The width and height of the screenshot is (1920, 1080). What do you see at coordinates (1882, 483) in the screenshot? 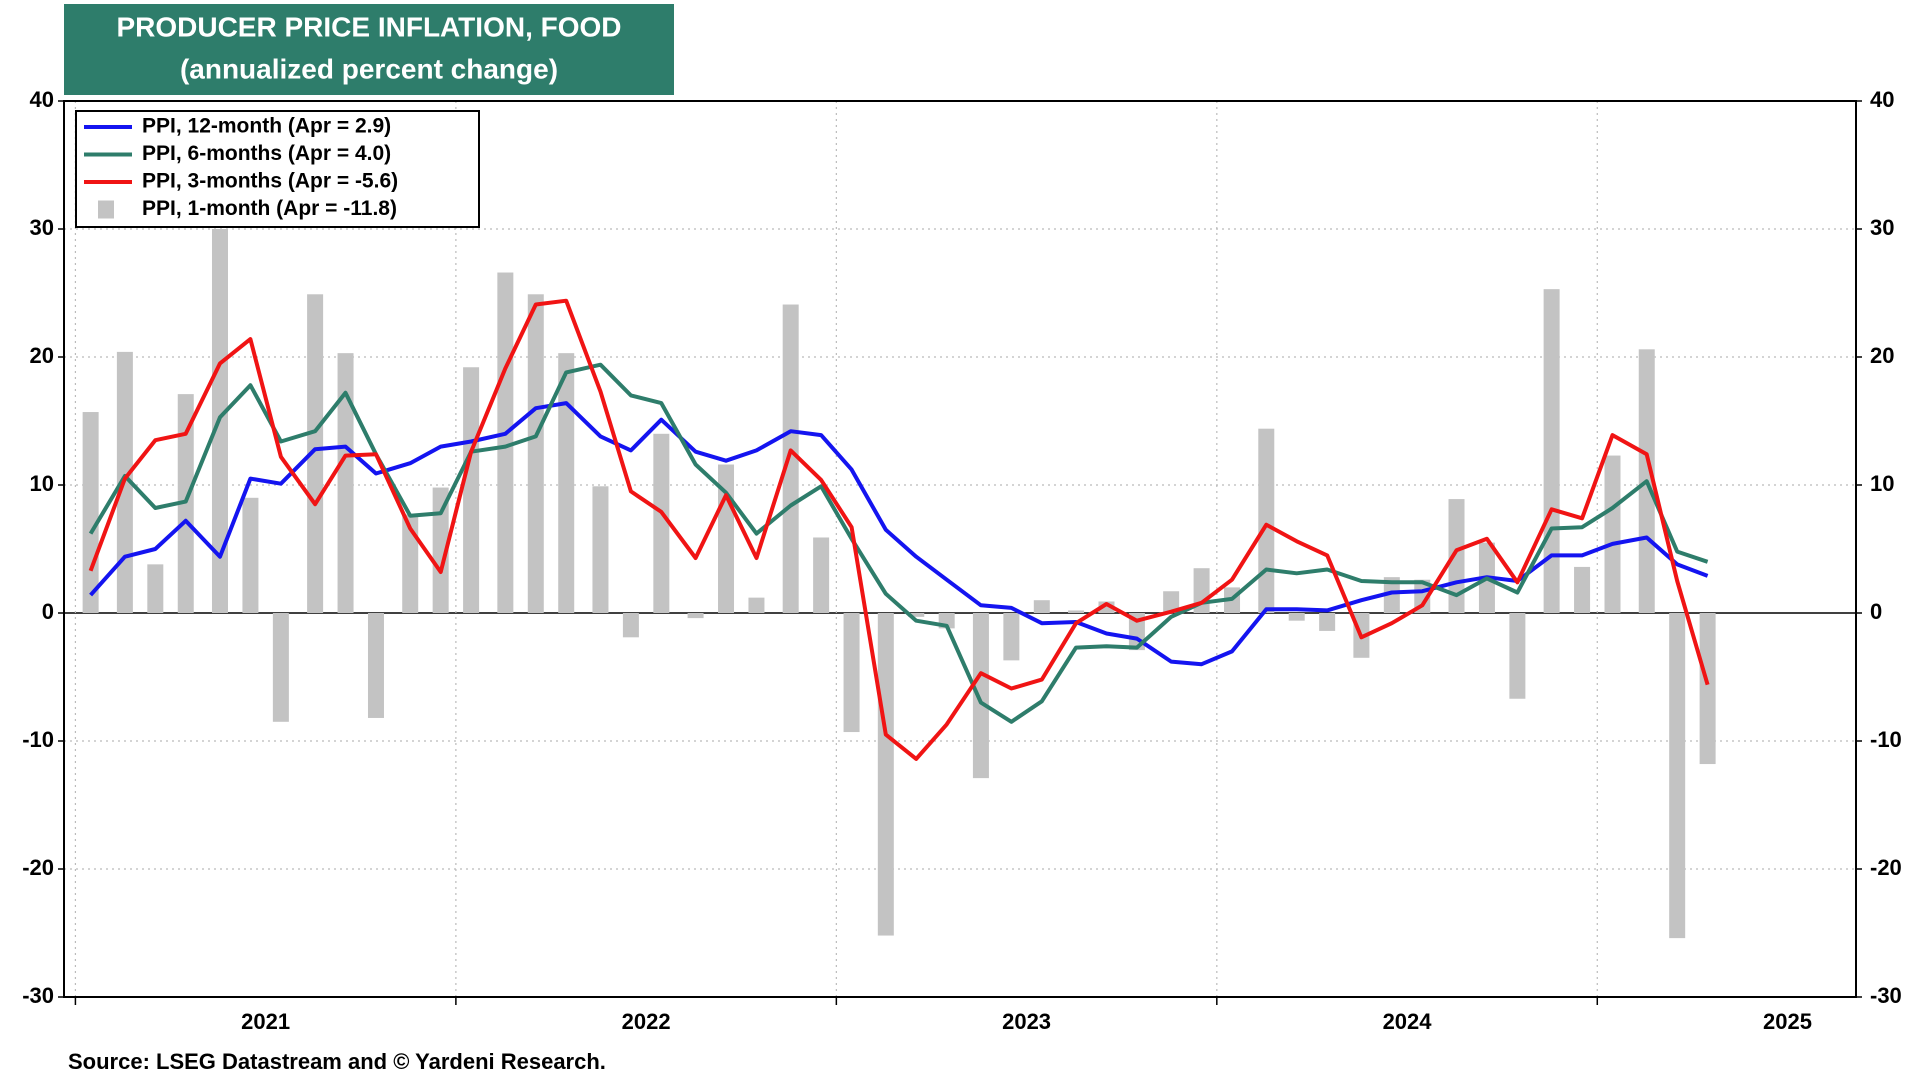
I see `y2-tick-label: 10` at bounding box center [1882, 483].